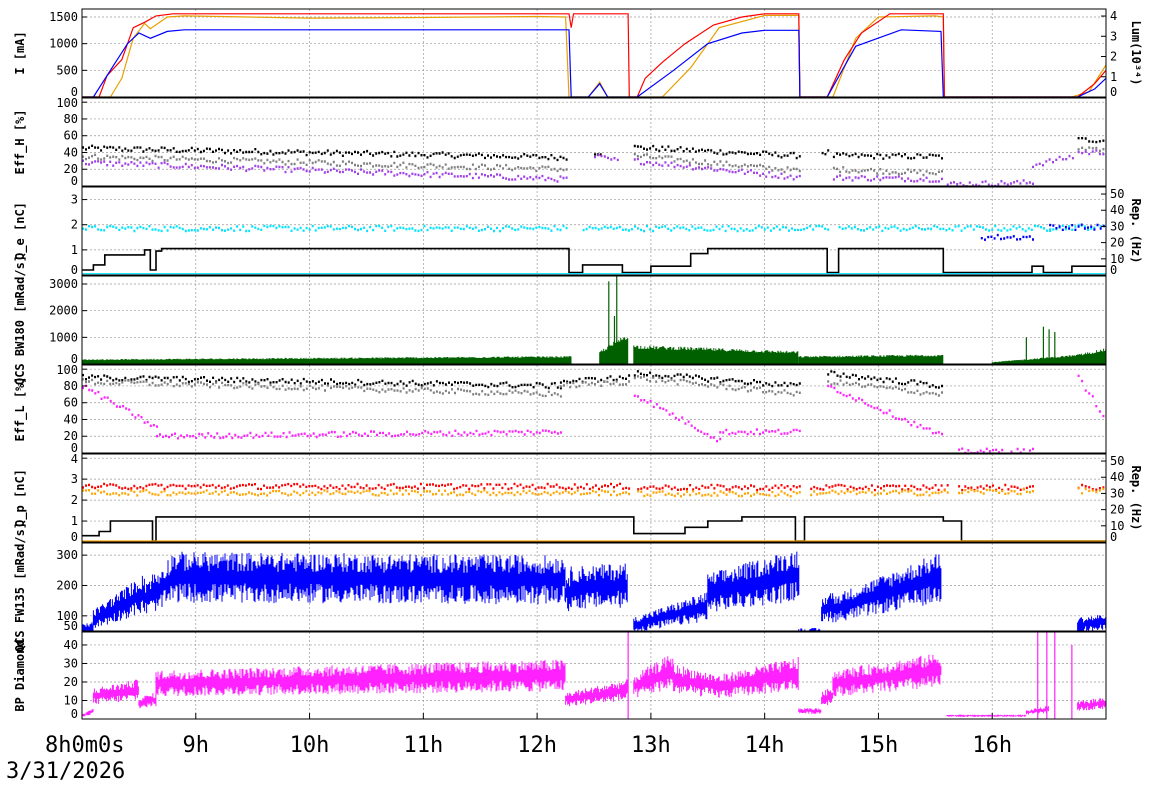 This screenshot has height=786, width=1172. I want to click on y-tick-label: 10, so click(71, 700).